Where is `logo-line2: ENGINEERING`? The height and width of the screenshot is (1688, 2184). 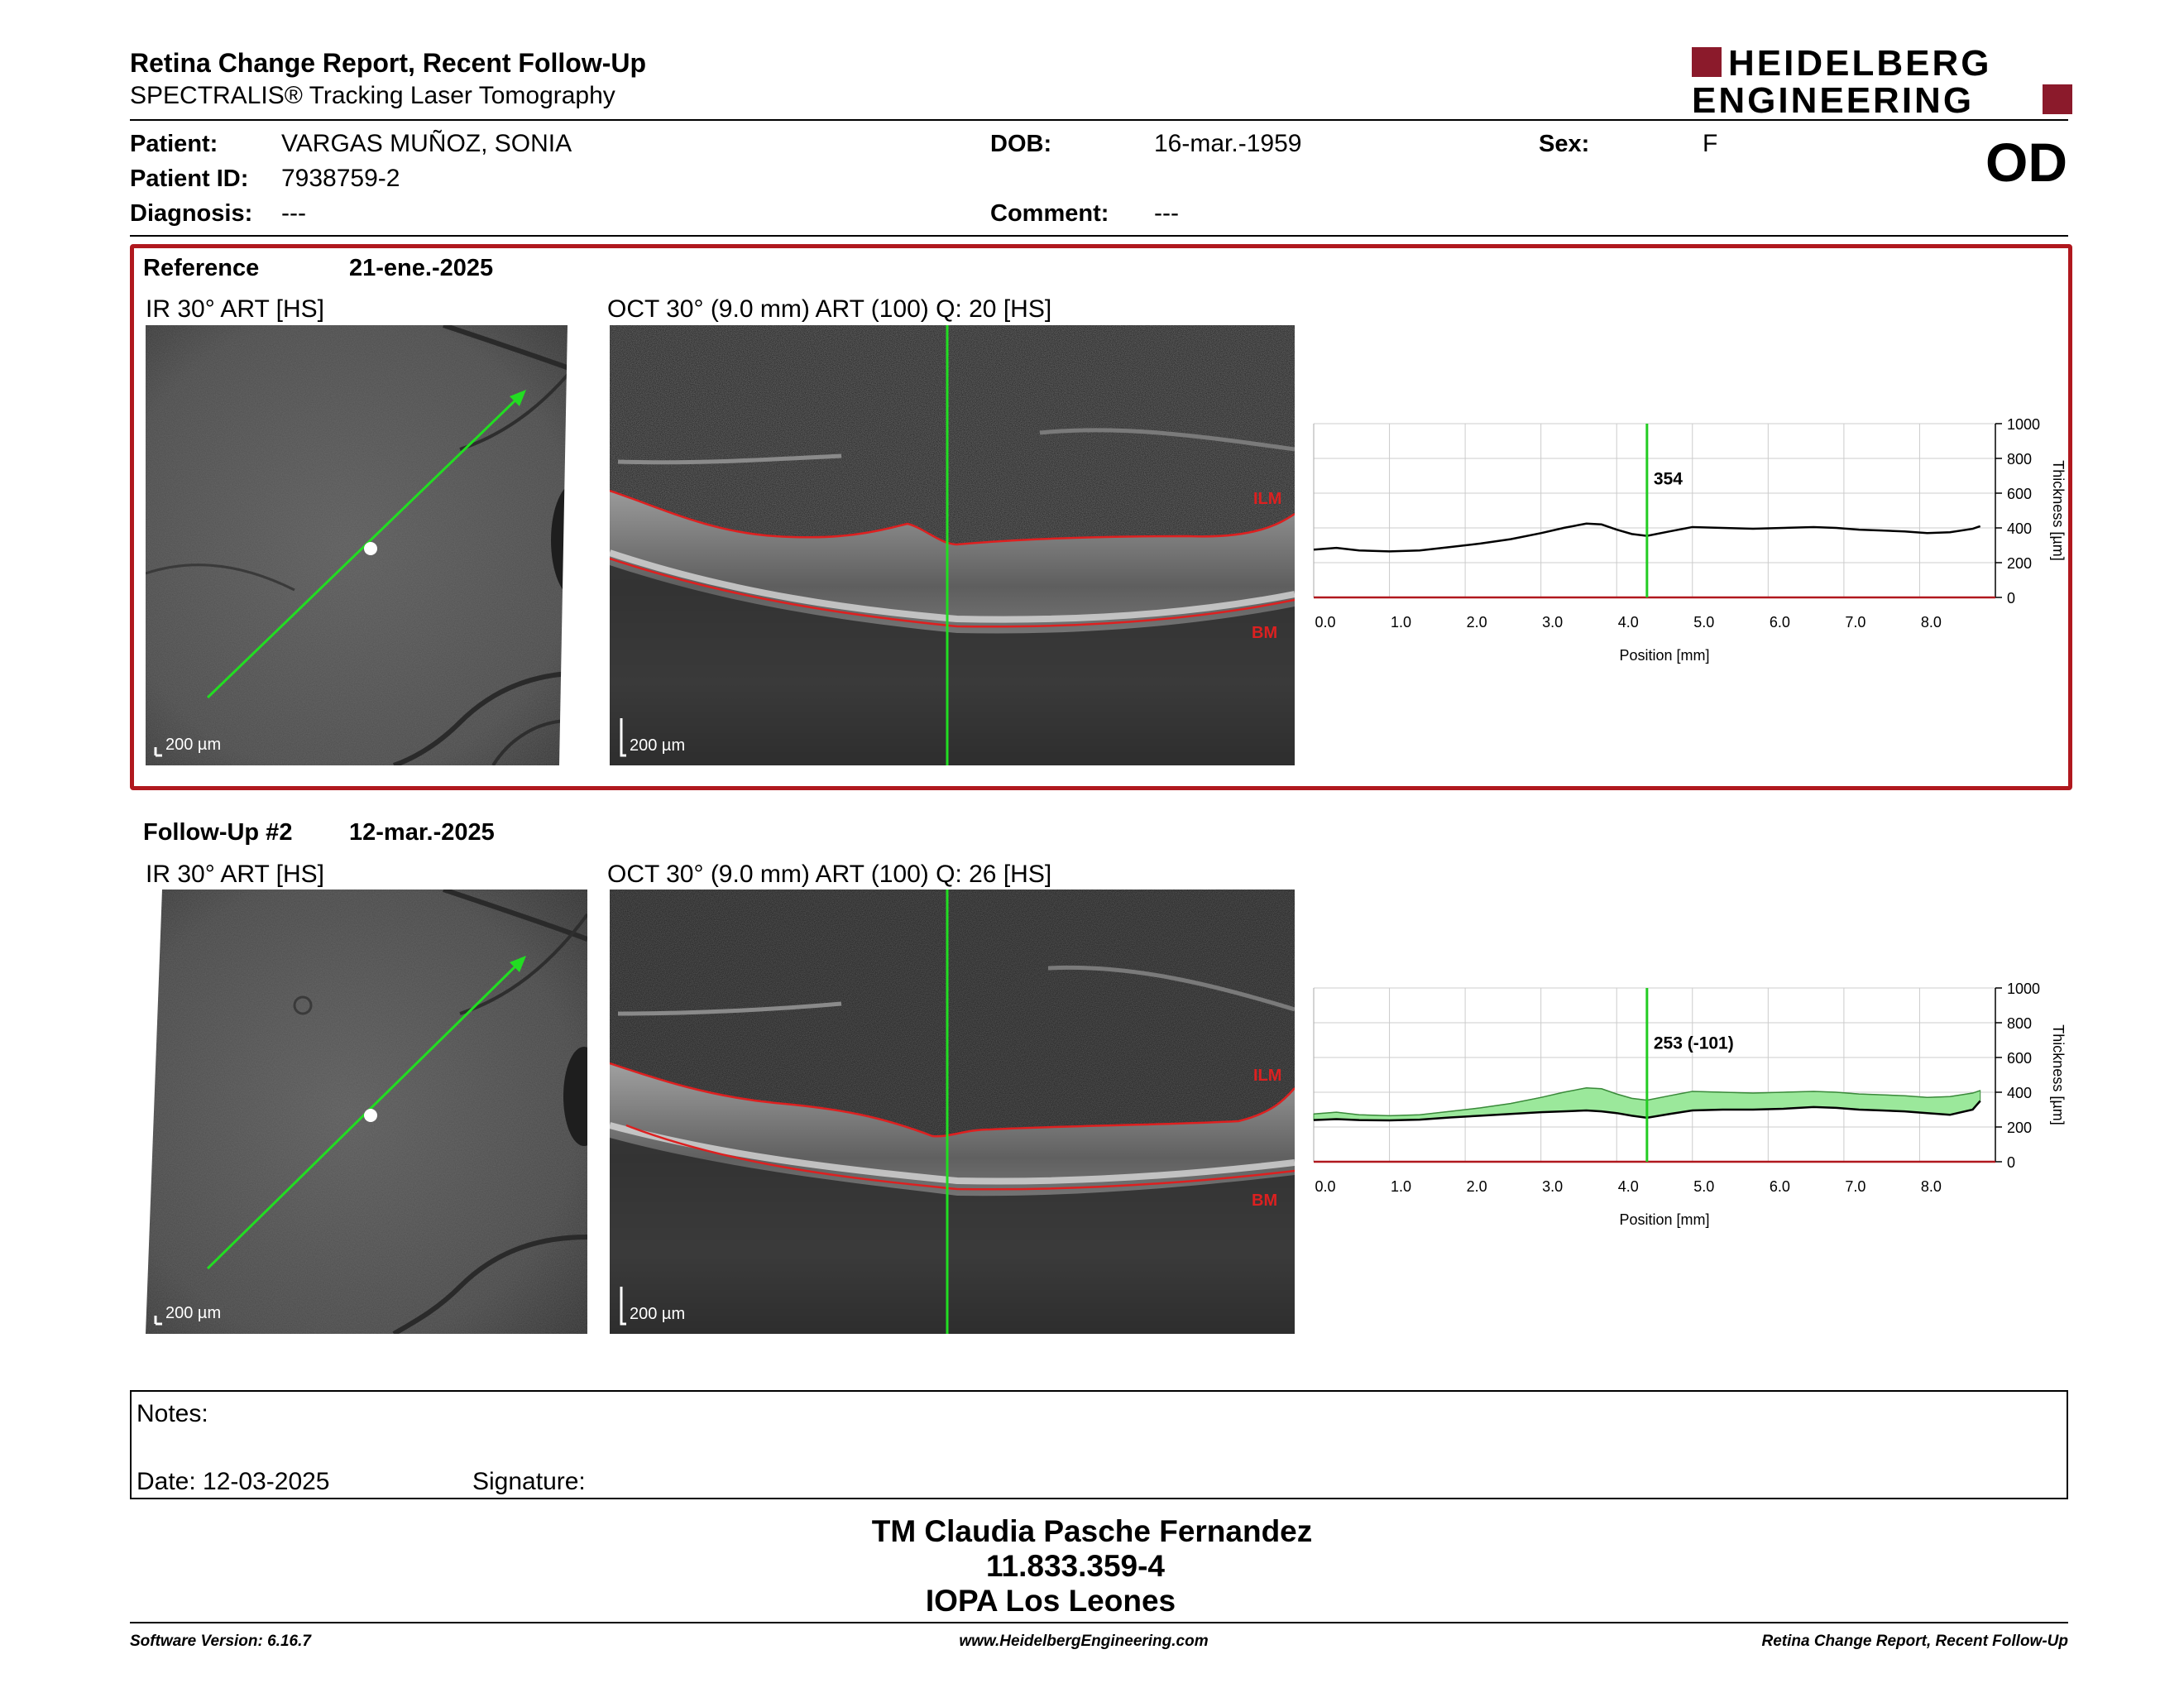 logo-line2: ENGINEERING is located at coordinates (1833, 98).